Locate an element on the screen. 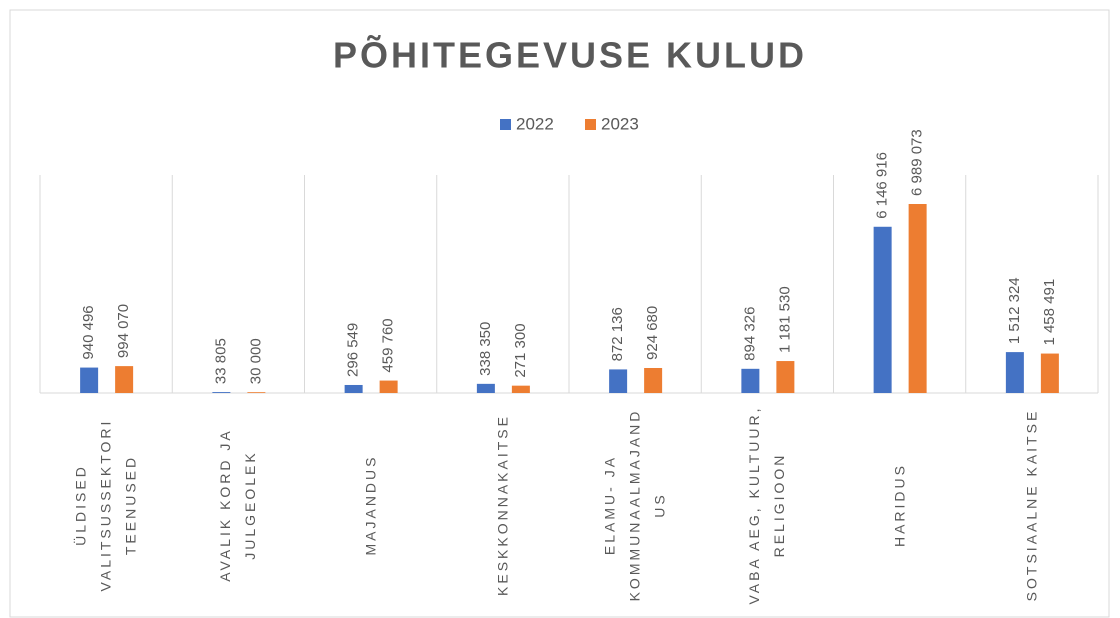 The image size is (1120, 618). x-tick-label: AVALIK KORD JA JULGEOLEK is located at coordinates (238, 505).